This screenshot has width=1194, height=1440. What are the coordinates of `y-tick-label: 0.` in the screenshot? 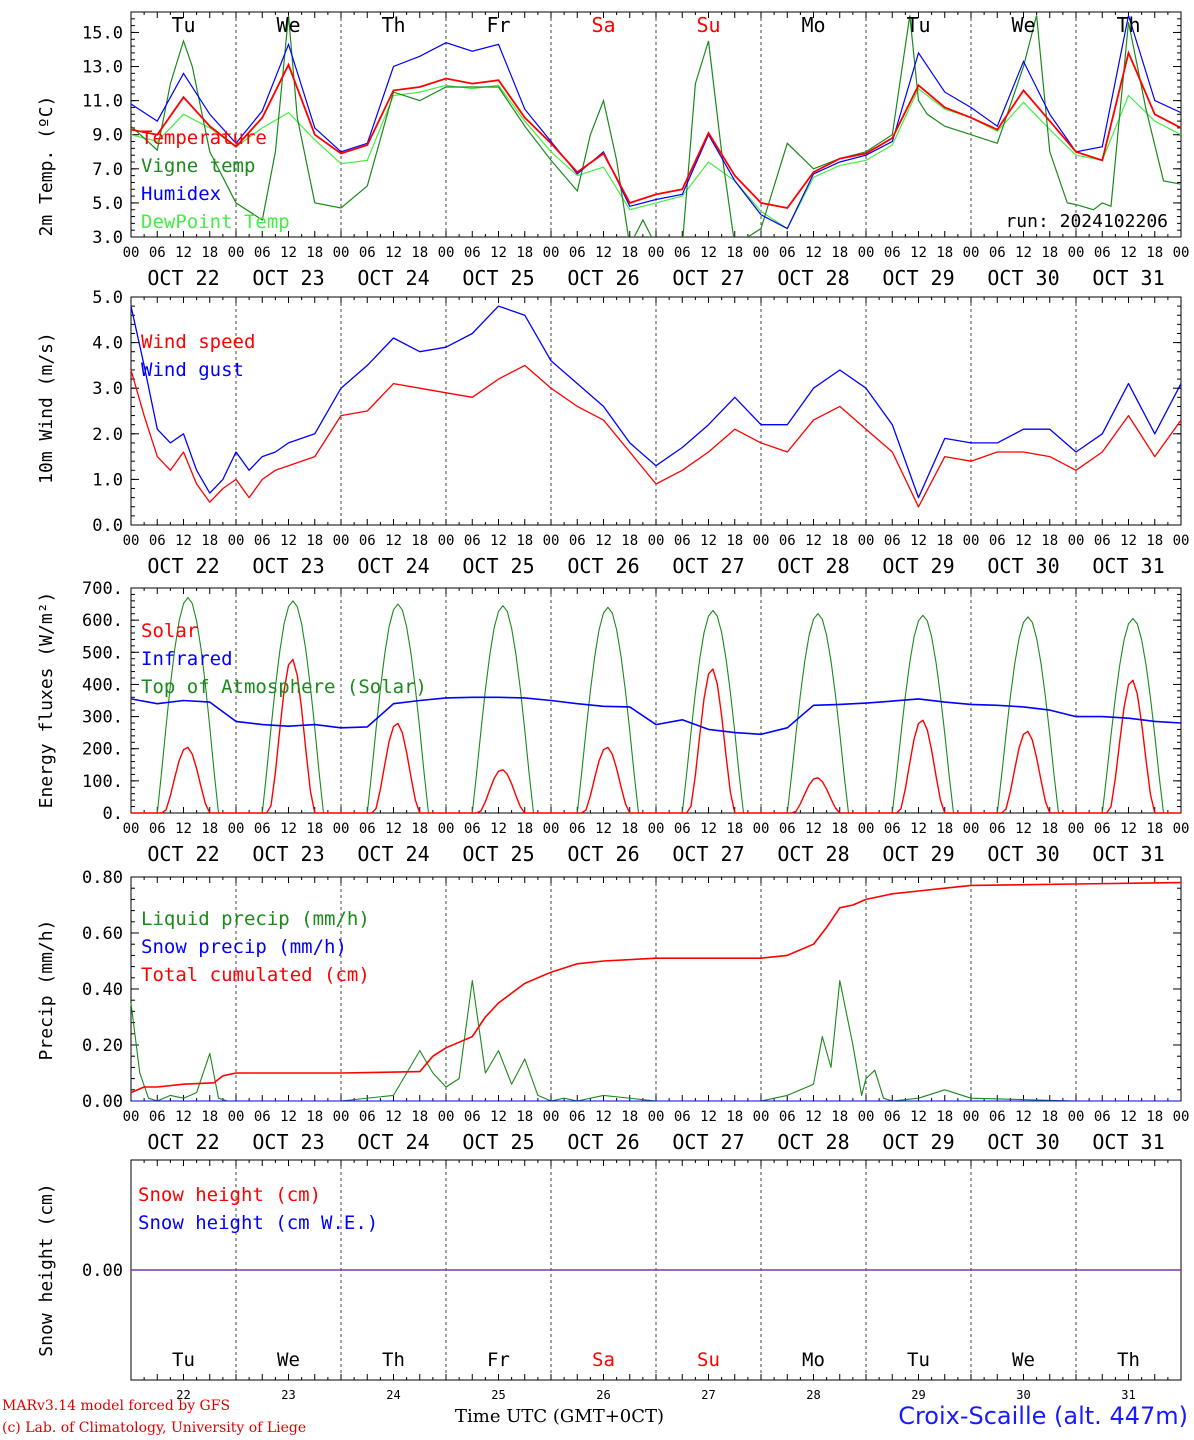 It's located at (113, 814).